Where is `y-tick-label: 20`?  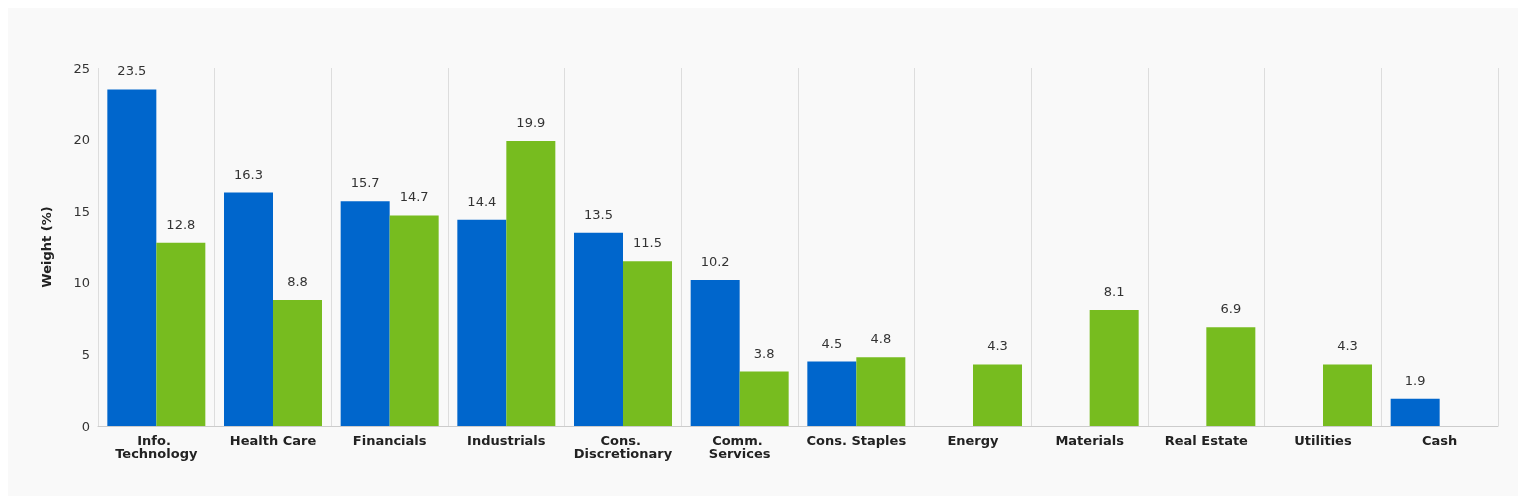 y-tick-label: 20 is located at coordinates (81, 140).